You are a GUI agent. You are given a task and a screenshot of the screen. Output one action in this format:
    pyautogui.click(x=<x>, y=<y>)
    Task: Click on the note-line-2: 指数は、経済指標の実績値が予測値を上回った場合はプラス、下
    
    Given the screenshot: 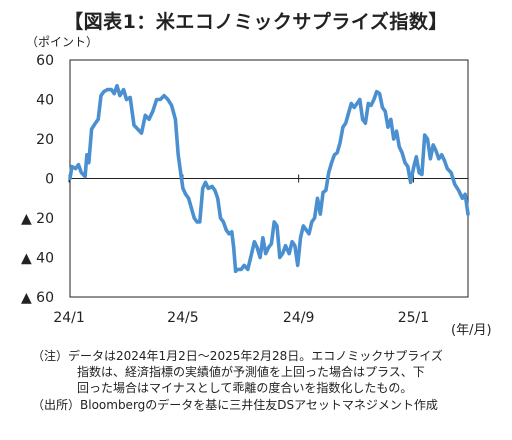 What is the action you would take?
    pyautogui.click(x=251, y=372)
    